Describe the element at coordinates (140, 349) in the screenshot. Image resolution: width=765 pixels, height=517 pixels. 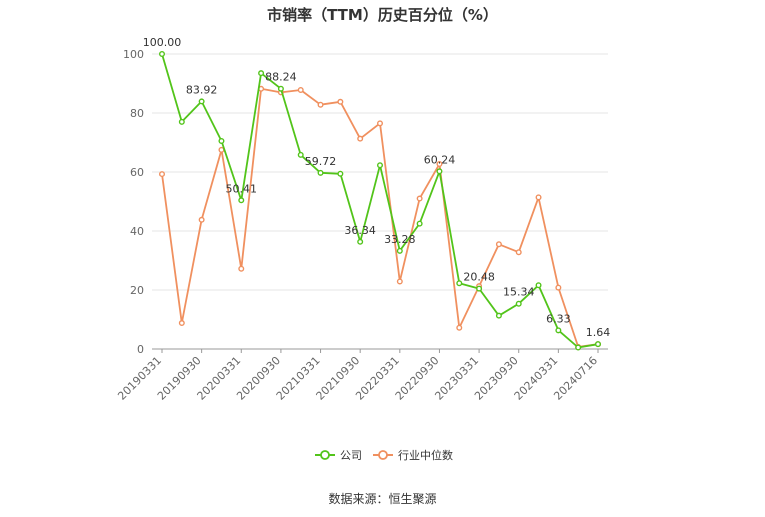
I see `y-tick-label: 0` at that location.